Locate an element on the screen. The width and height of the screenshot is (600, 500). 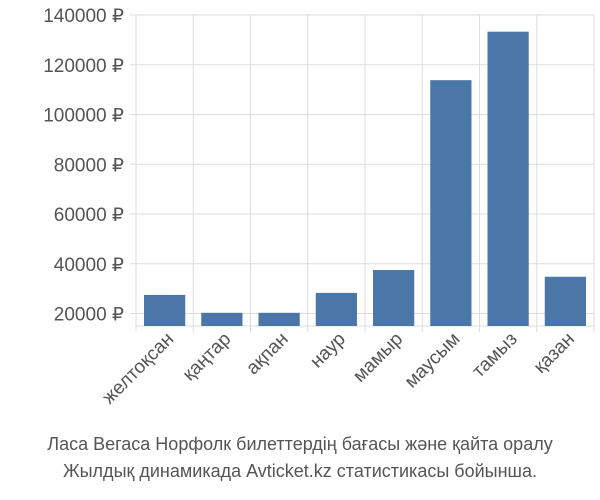
x-tick-label: ақпан is located at coordinates (267, 354).